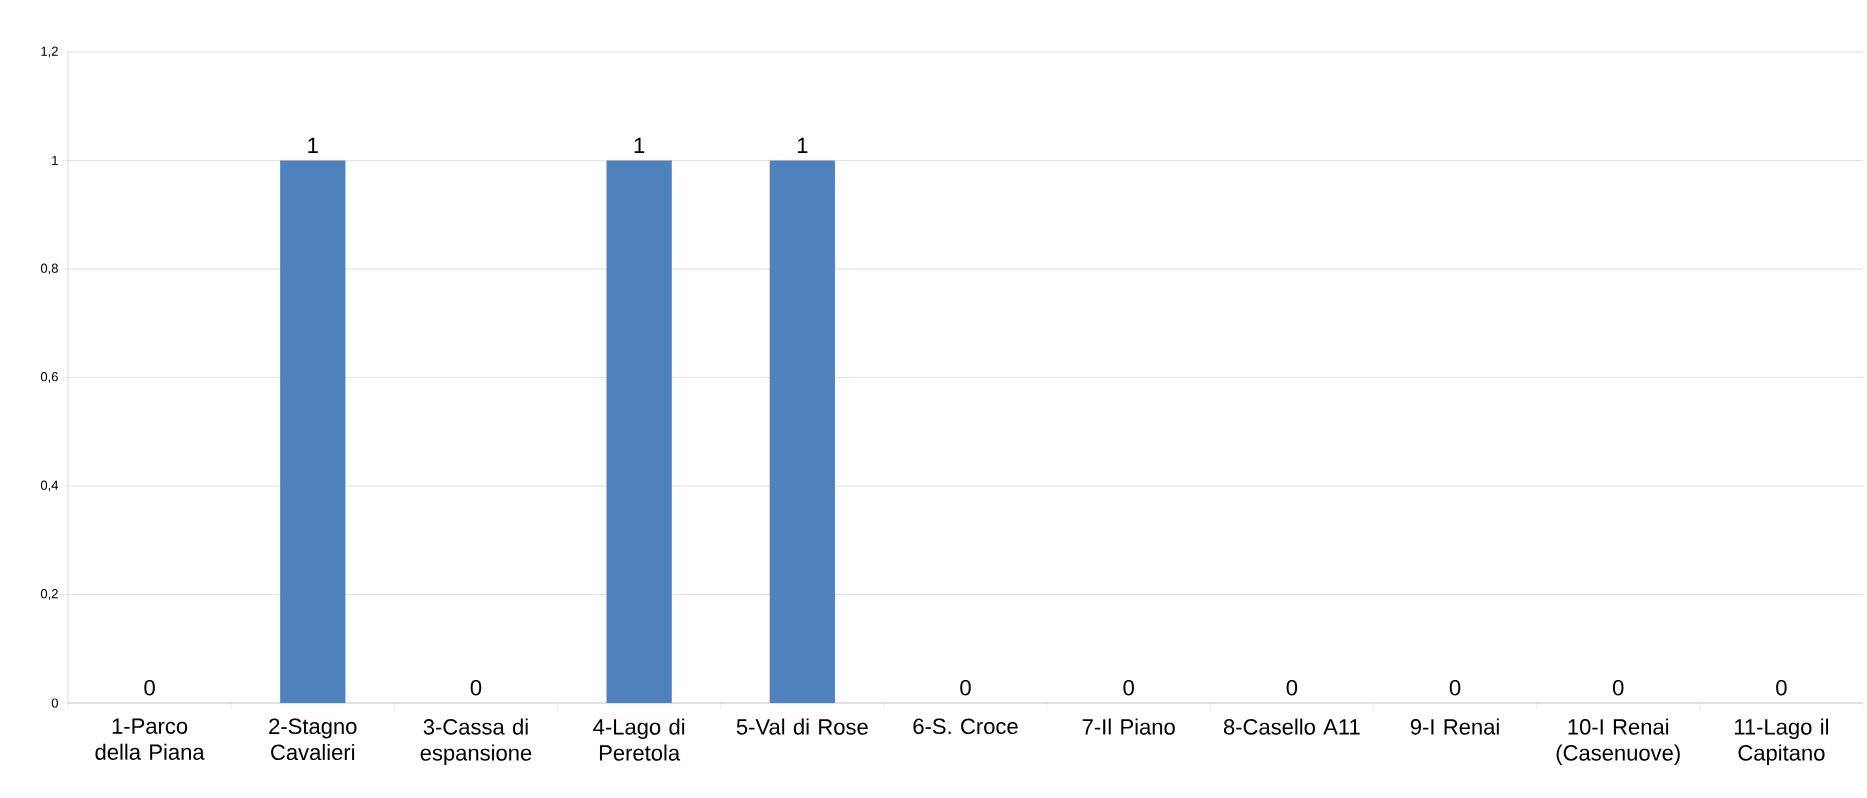 The image size is (1867, 798). I want to click on x-tick-label: 6-S. Croce, so click(965, 726).